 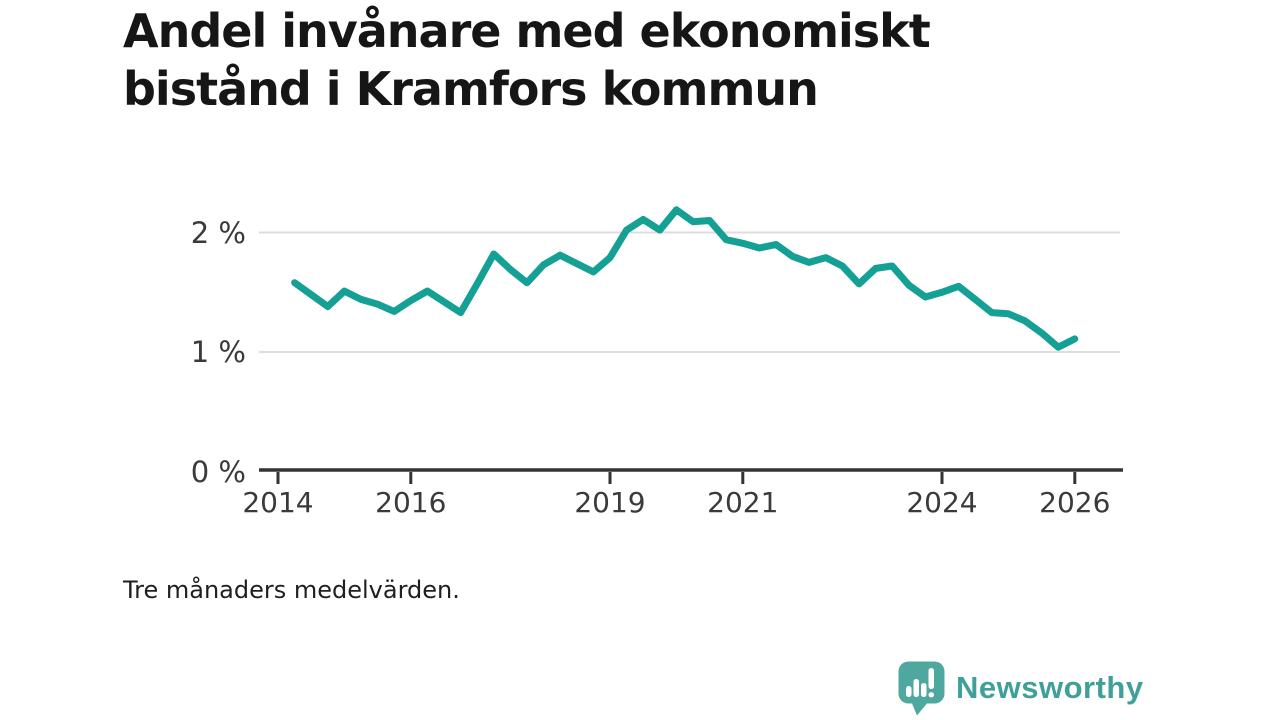 I want to click on y-tick-label: 1 %, so click(x=218, y=352).